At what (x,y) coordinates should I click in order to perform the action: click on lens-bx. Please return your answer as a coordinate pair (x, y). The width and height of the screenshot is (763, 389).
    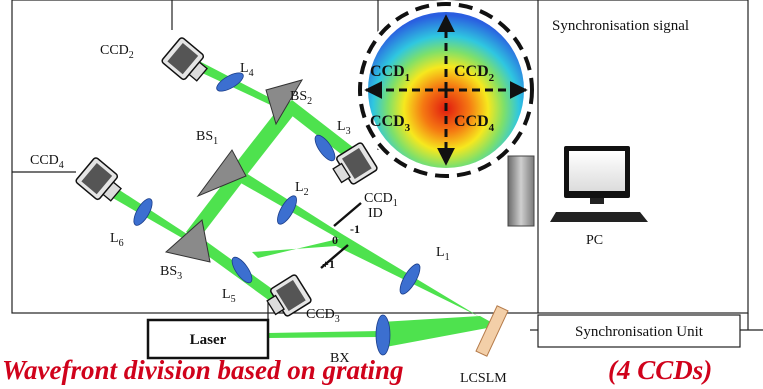
    Looking at the image, I should click on (383, 335).